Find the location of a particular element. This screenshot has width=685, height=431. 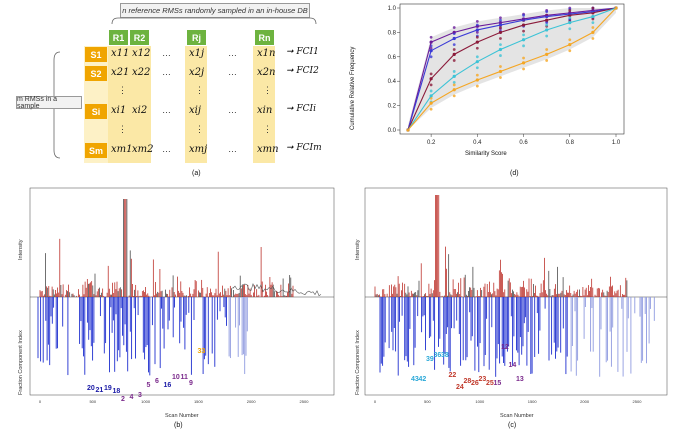

x-tick-label: 500 is located at coordinates (427, 401).